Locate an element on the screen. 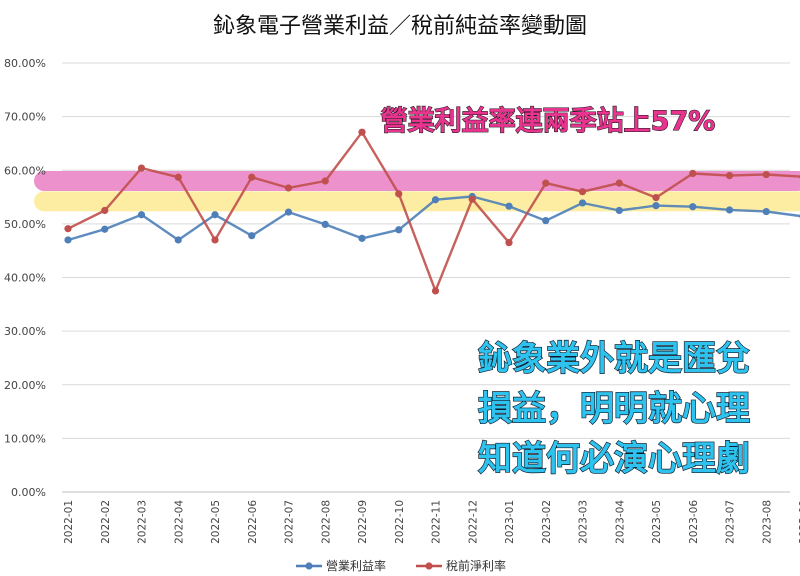 The height and width of the screenshot is (576, 800). y-tick-label: 30.00% is located at coordinates (25, 331).